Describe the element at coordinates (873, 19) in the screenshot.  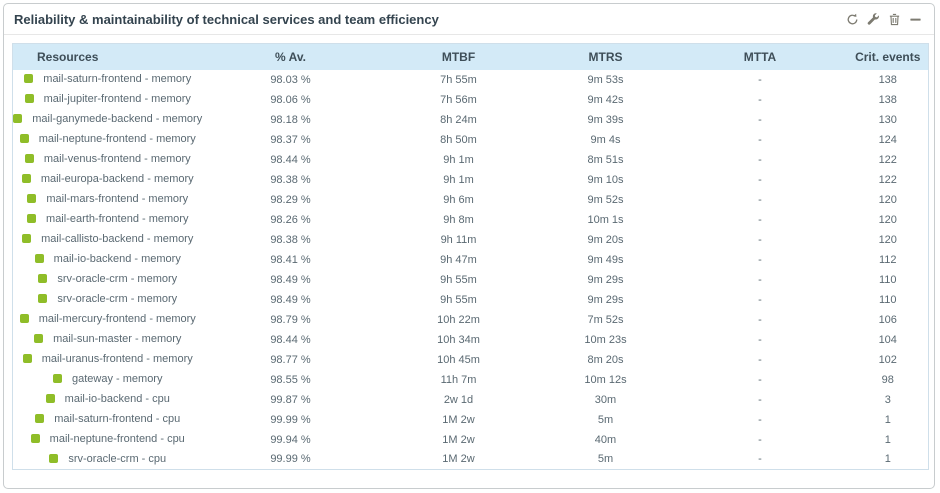
I see `wrench-icon` at that location.